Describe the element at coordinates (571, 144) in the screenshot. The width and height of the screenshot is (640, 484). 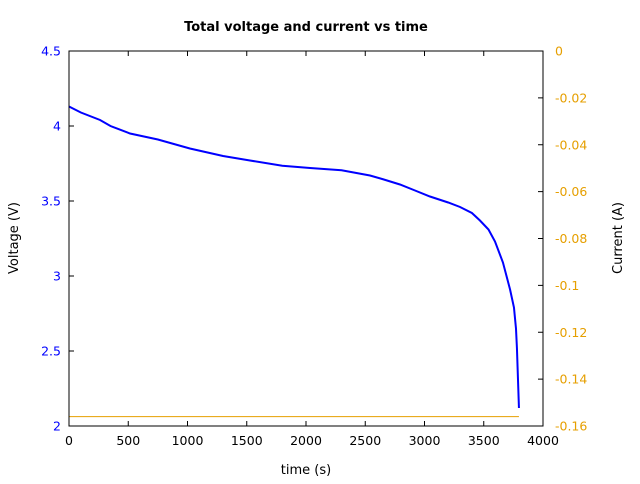
I see `y2-tick-label: -0.04` at that location.